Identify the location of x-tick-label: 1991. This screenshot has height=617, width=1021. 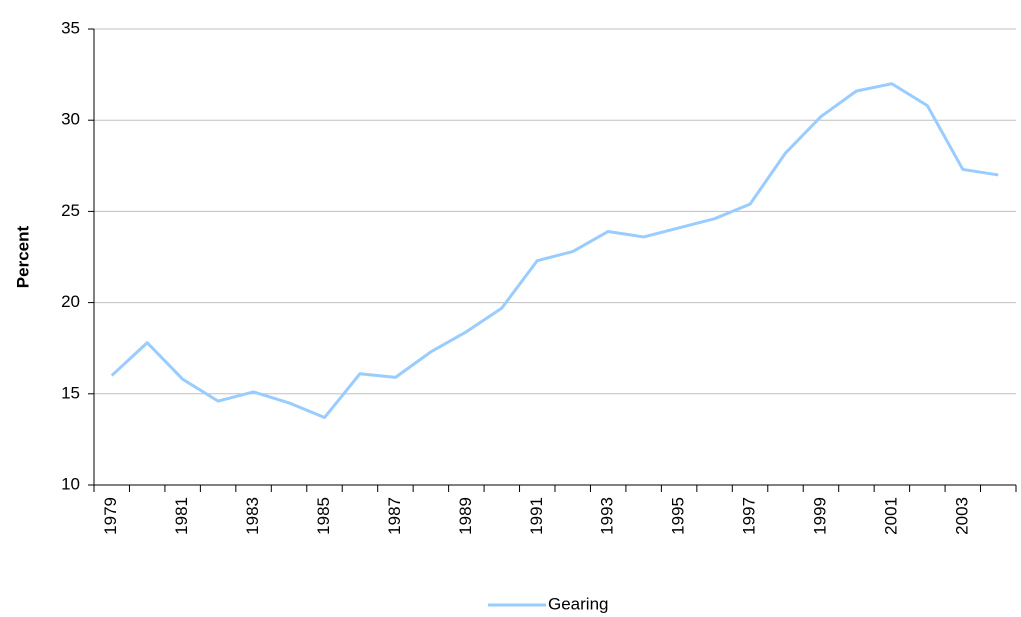
(536, 516).